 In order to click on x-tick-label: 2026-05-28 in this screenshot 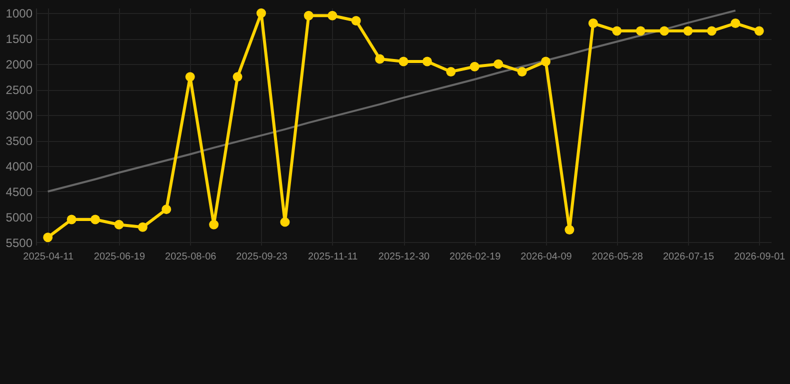, I will do `click(618, 257)`.